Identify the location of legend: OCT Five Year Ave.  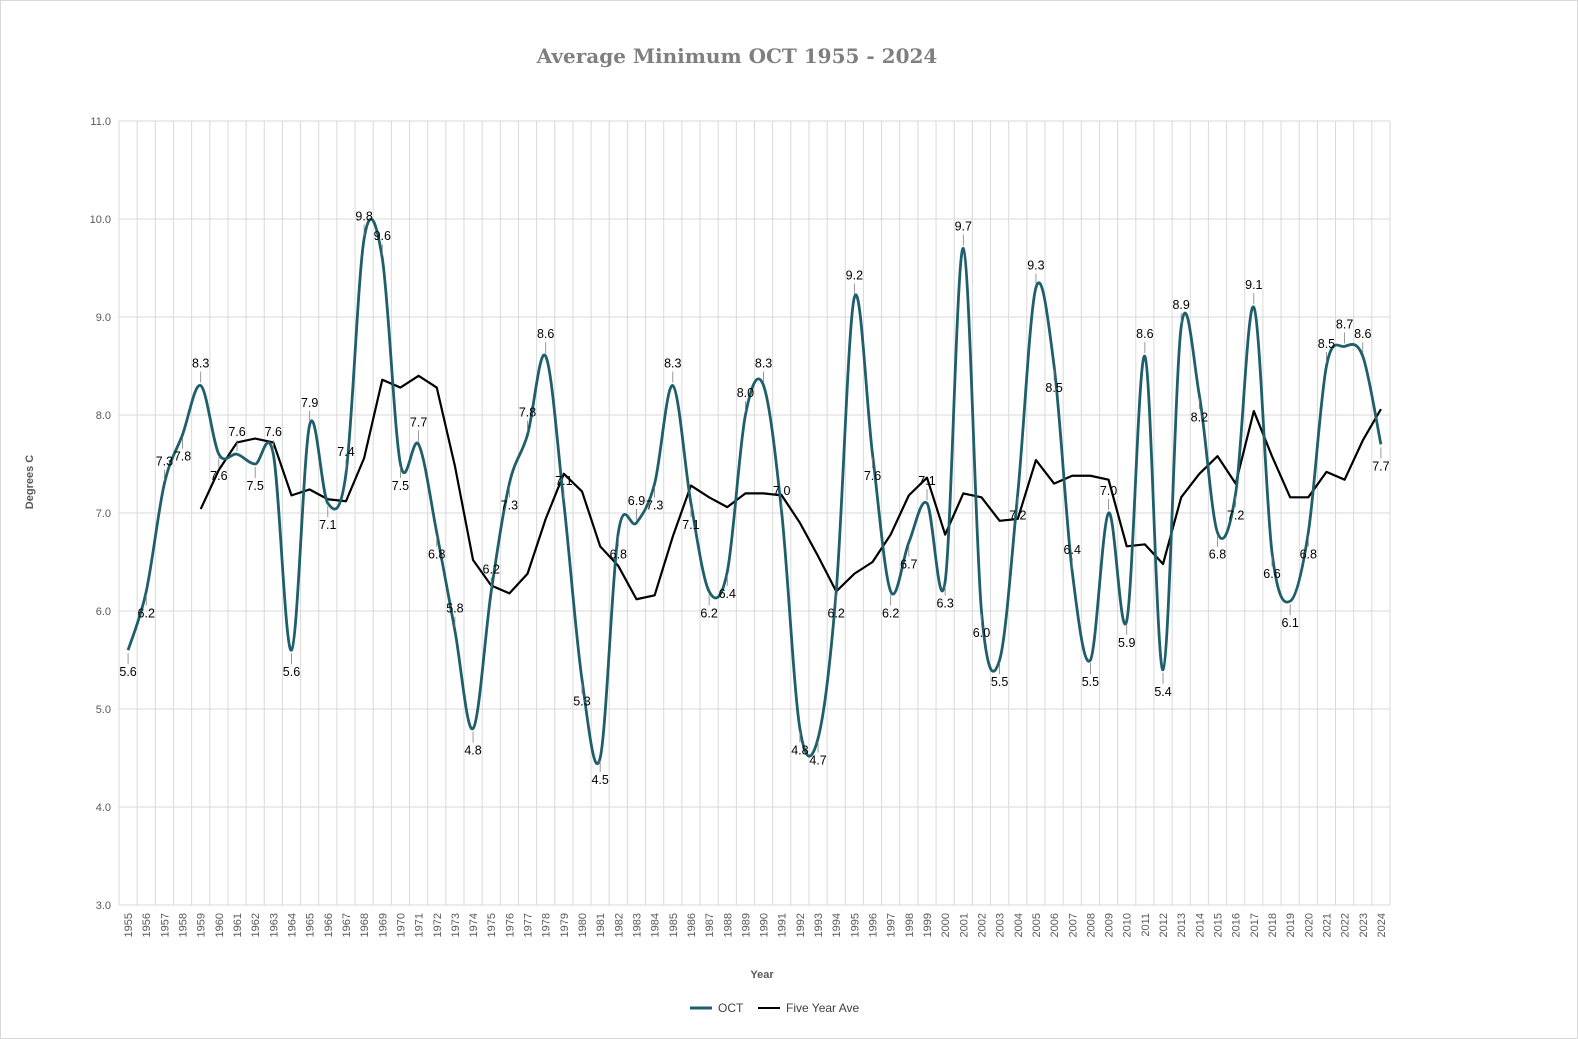
(774, 1008).